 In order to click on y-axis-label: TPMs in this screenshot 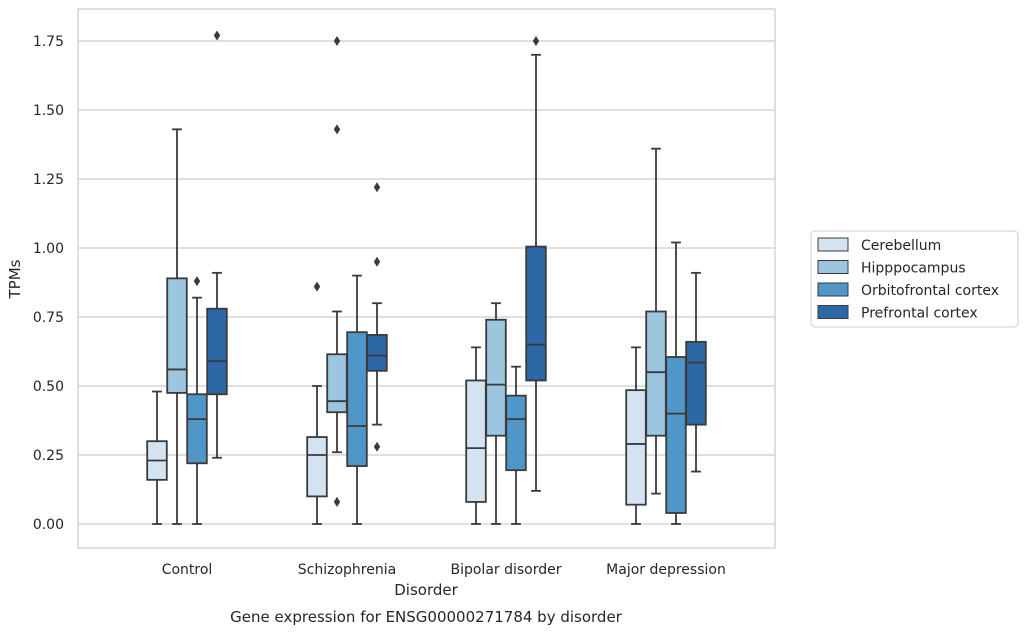, I will do `click(15, 279)`.